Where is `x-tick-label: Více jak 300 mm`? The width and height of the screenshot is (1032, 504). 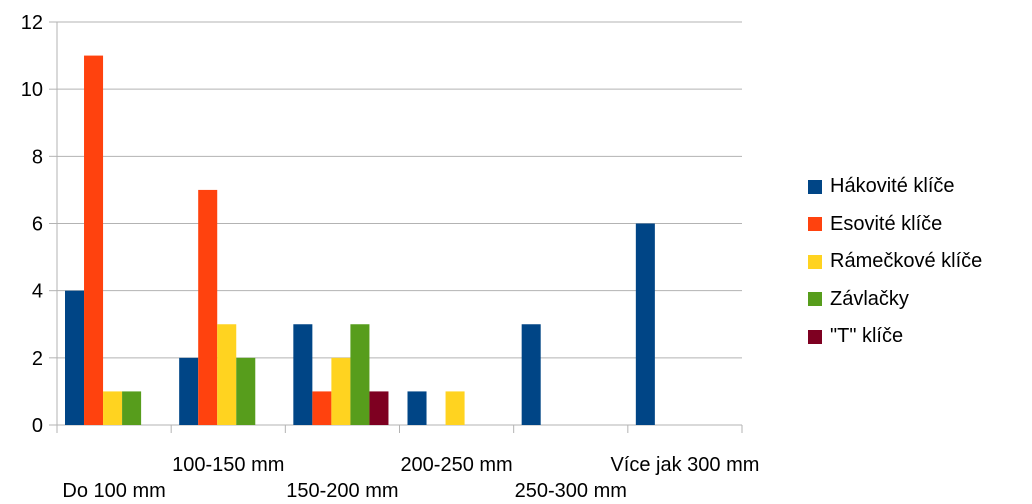 x-tick-label: Více jak 300 mm is located at coordinates (684, 465).